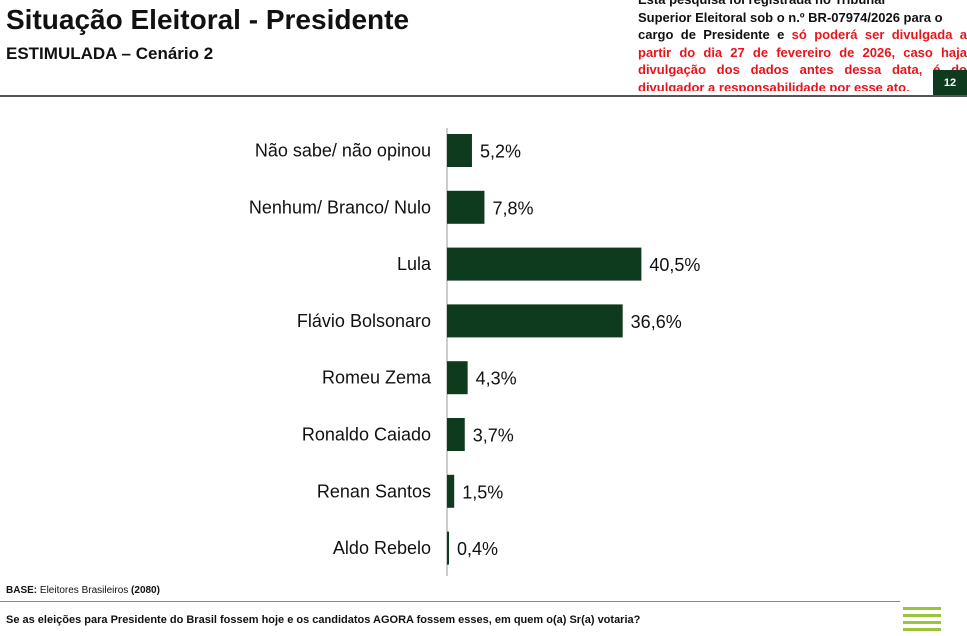 The image size is (967, 636). What do you see at coordinates (145, 590) in the screenshot?
I see `base-count: (2080)` at bounding box center [145, 590].